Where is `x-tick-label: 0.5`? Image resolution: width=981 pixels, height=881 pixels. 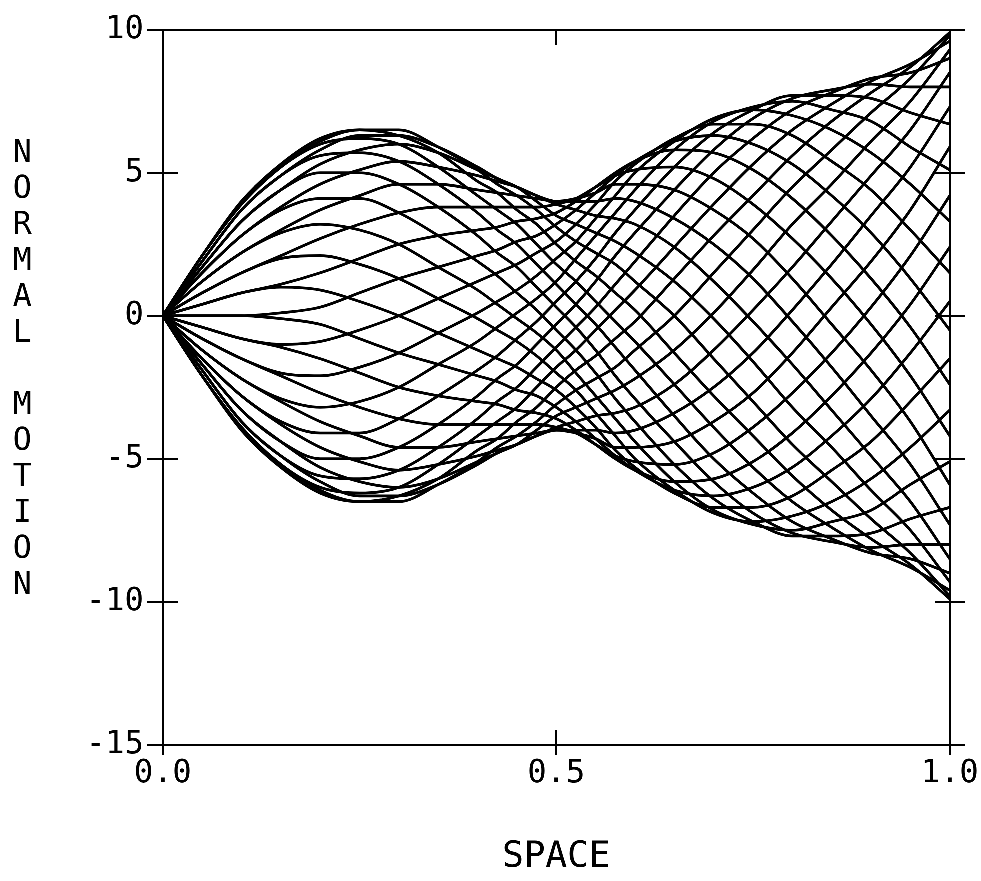
x-tick-label: 0.5 is located at coordinates (557, 771).